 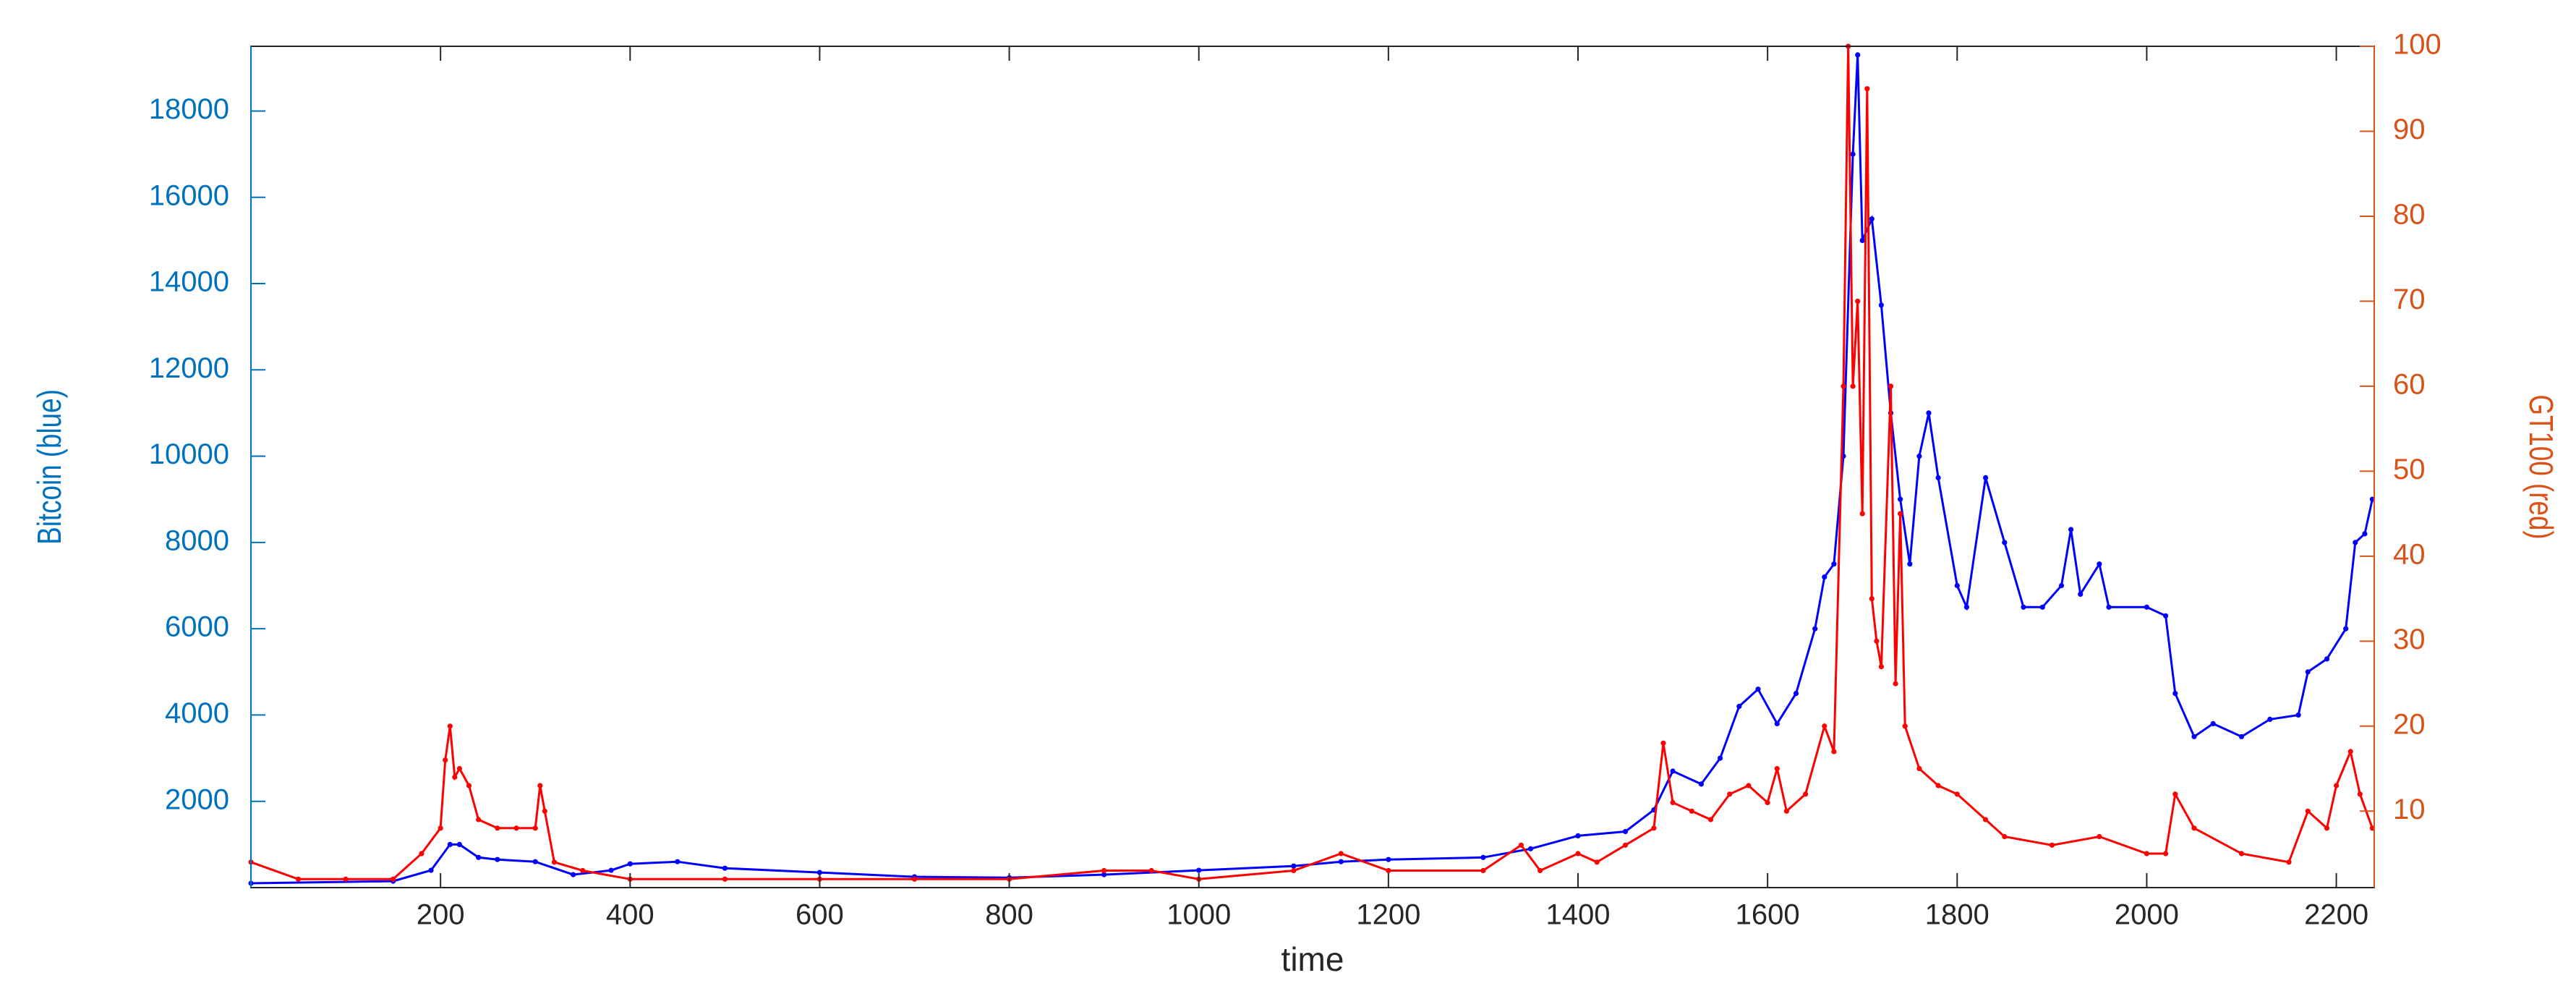 I want to click on y2-tick-label: 10, so click(x=2410, y=809).